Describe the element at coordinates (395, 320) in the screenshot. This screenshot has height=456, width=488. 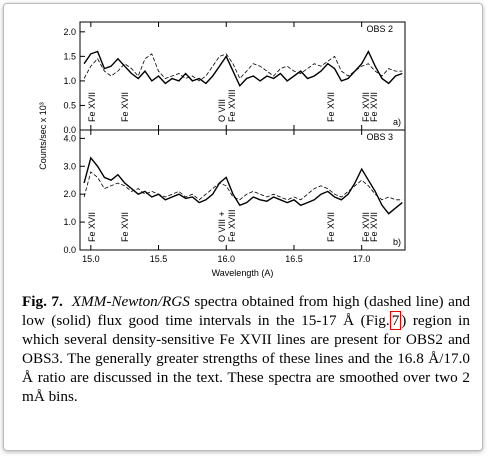
I see `figure-ref: 7` at that location.